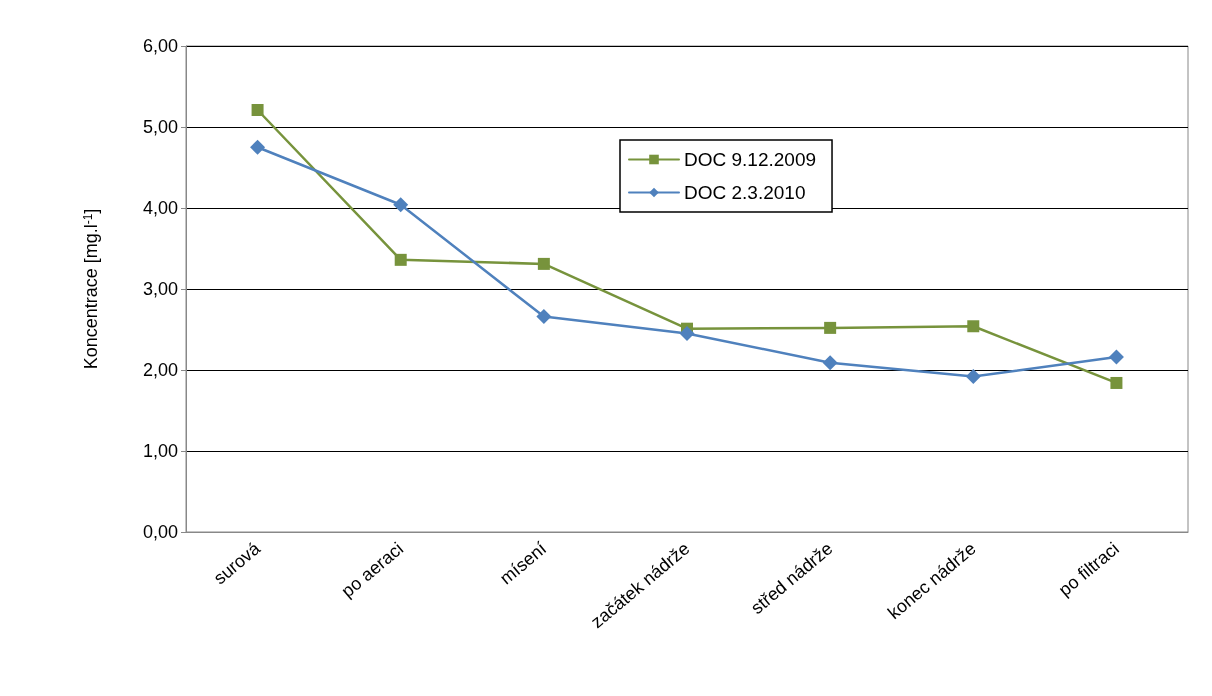 The height and width of the screenshot is (696, 1212). I want to click on y-tick-label: 5,00, so click(160, 127).